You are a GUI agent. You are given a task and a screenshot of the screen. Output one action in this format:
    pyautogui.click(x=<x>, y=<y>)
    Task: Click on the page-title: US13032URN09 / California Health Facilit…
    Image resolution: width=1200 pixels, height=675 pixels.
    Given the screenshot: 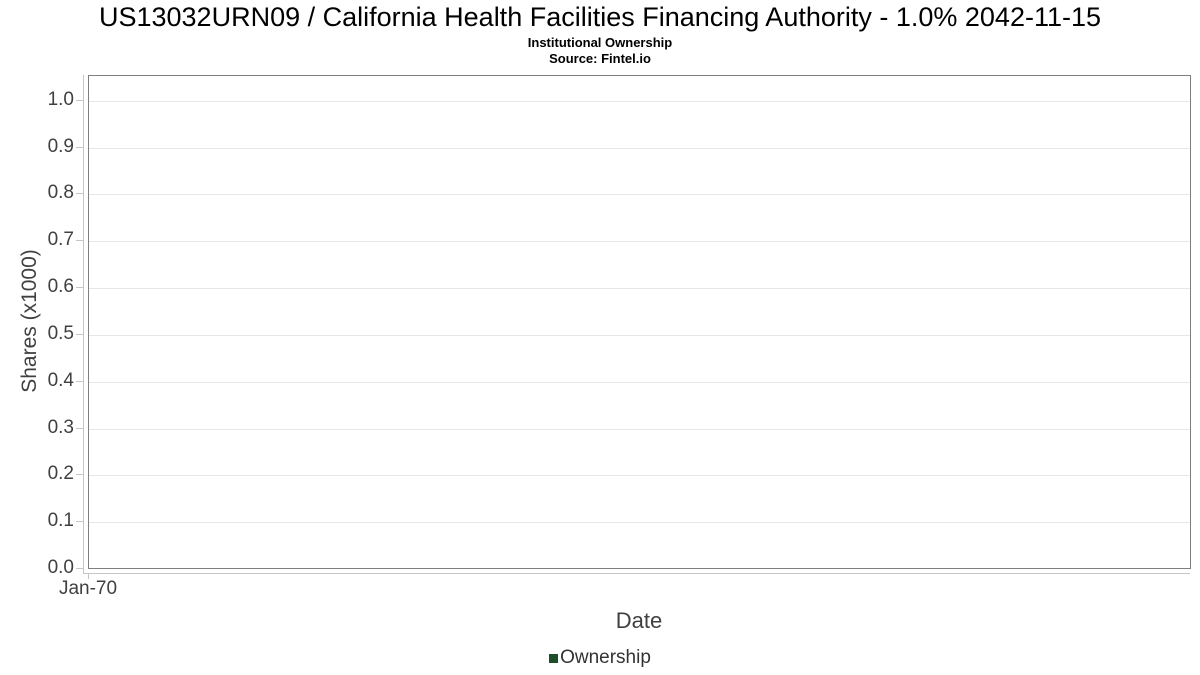 What is the action you would take?
    pyautogui.click(x=600, y=17)
    